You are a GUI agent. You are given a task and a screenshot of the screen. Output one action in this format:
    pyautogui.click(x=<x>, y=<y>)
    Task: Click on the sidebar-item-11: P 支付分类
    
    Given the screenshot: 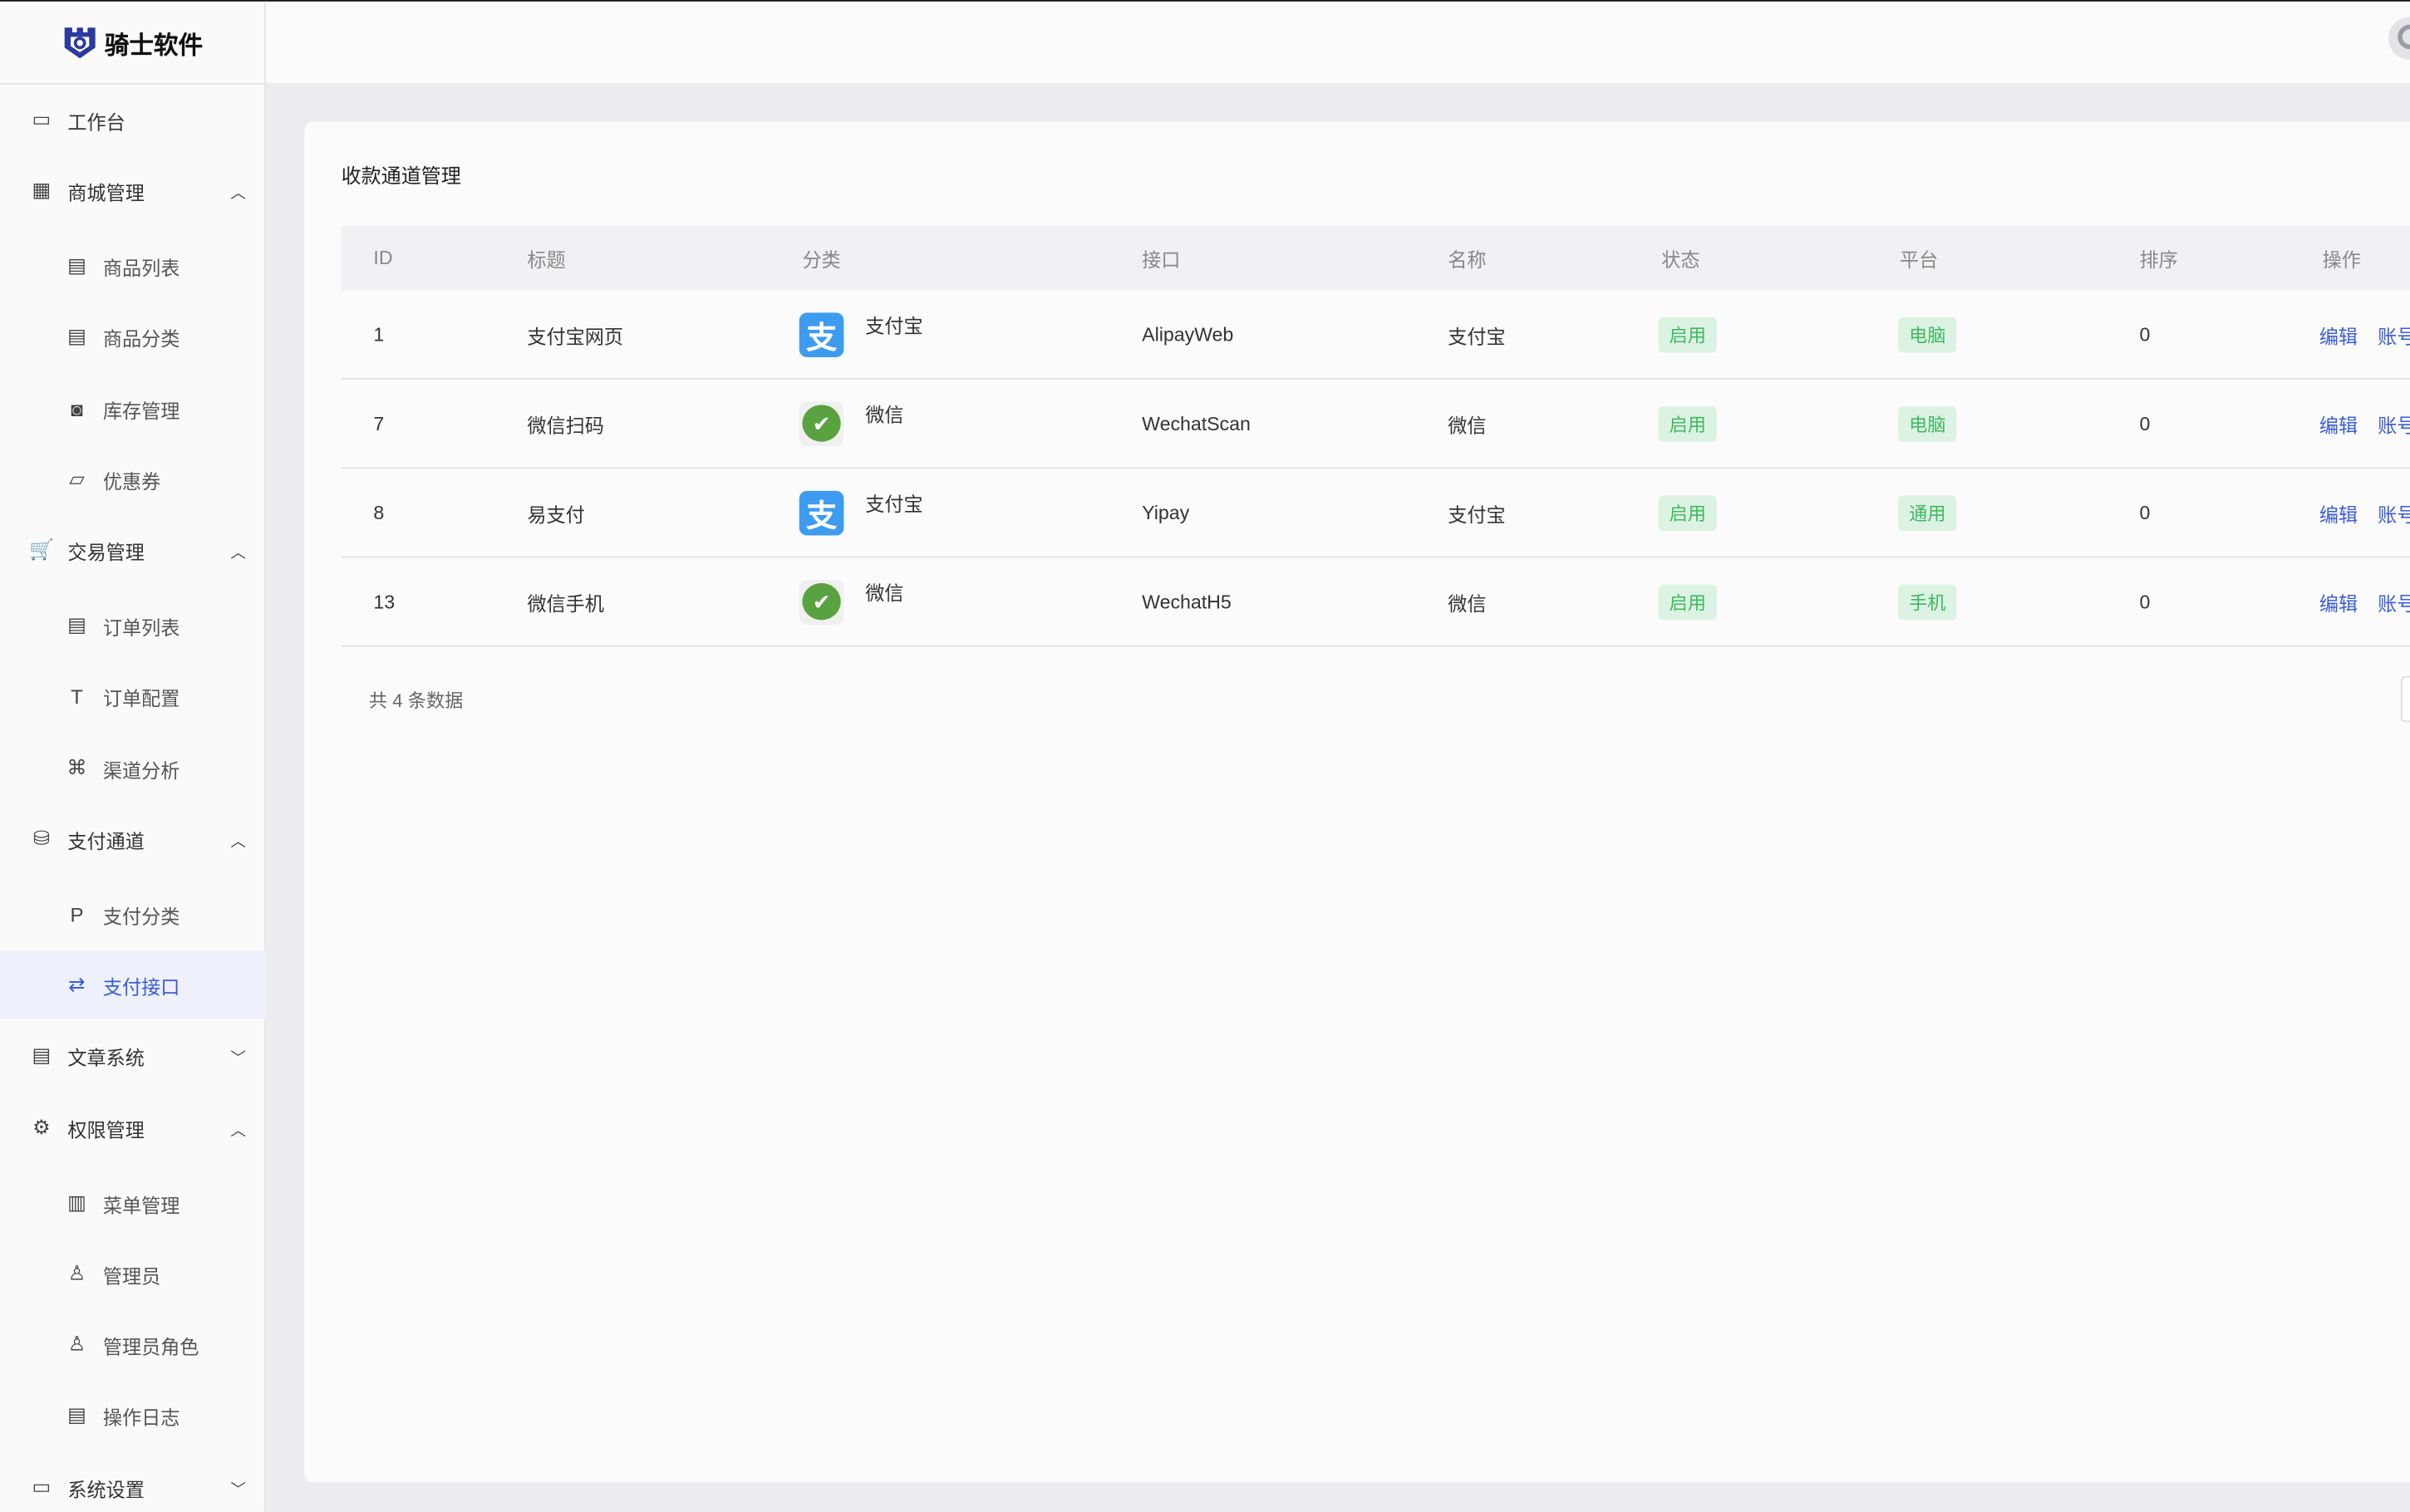 What is the action you would take?
    pyautogui.click(x=133, y=914)
    